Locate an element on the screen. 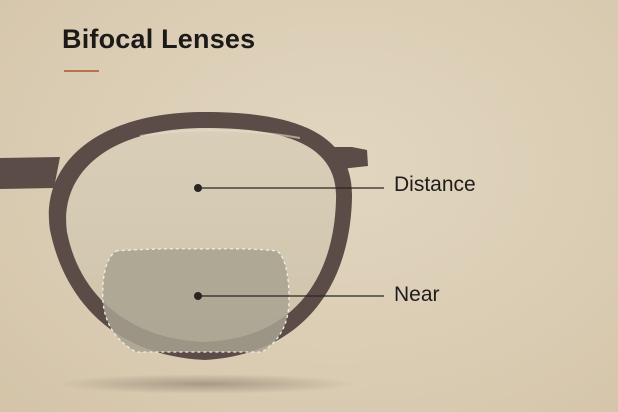  page-title: Bifocal Lenses is located at coordinates (159, 39).